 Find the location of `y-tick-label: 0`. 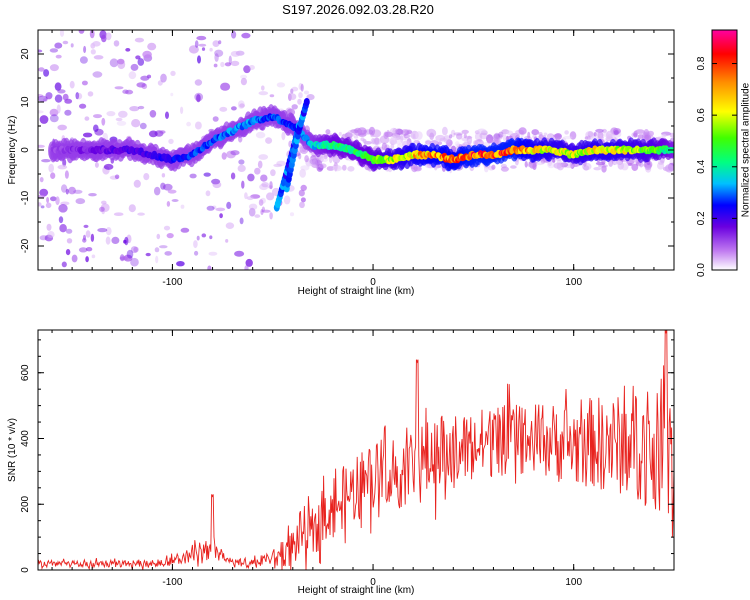

y-tick-label: 0 is located at coordinates (25, 570).